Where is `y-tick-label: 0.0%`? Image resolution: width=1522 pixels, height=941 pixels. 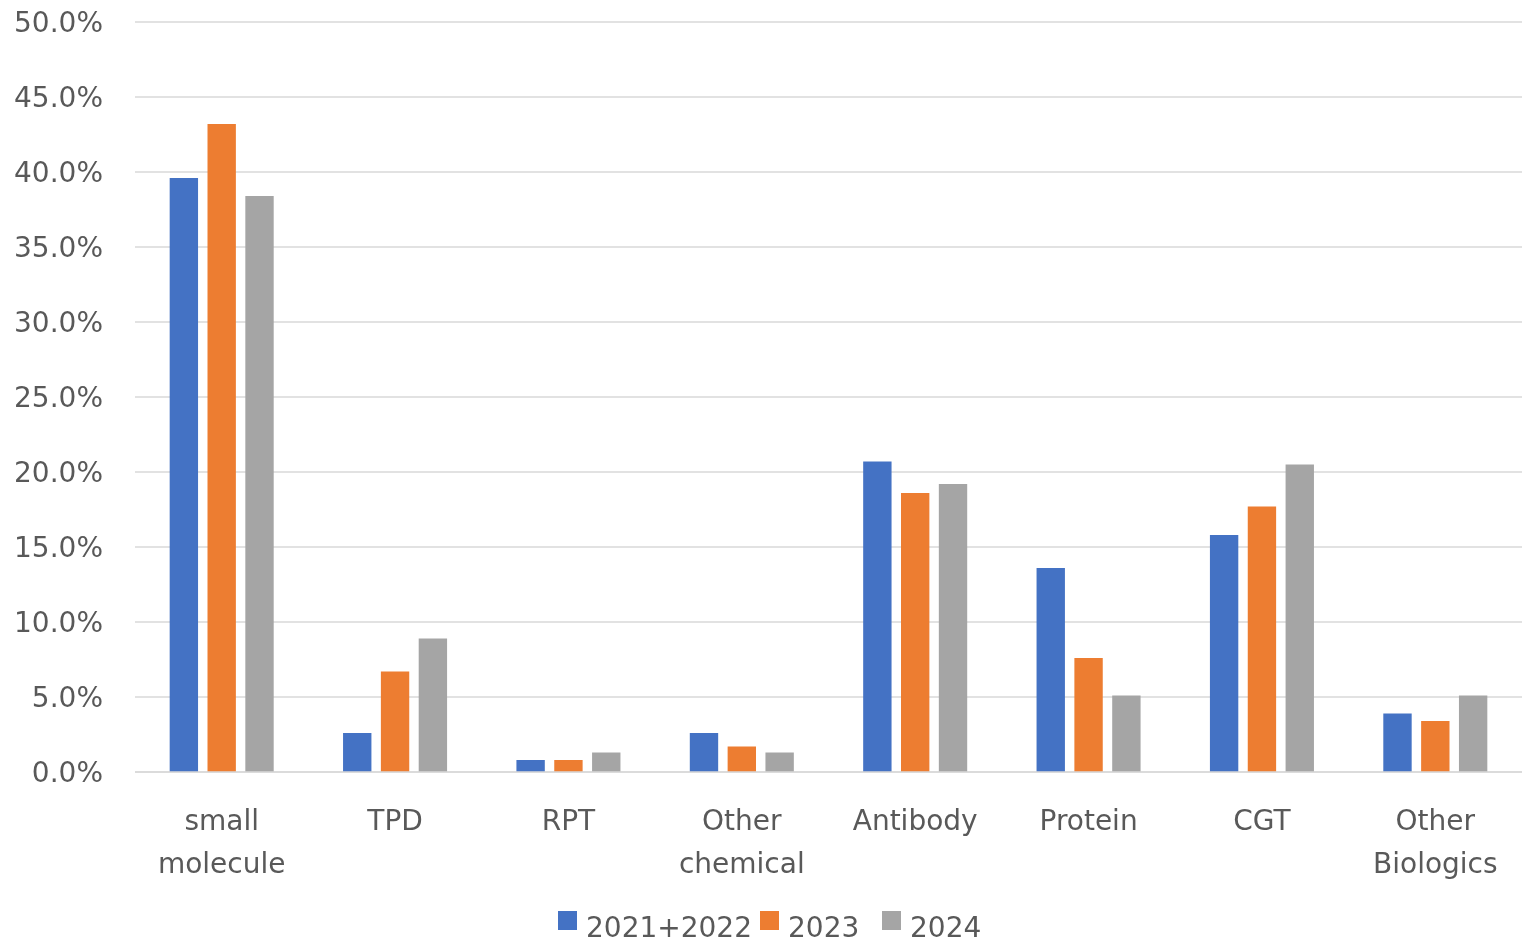
y-tick-label: 0.0% is located at coordinates (67, 772).